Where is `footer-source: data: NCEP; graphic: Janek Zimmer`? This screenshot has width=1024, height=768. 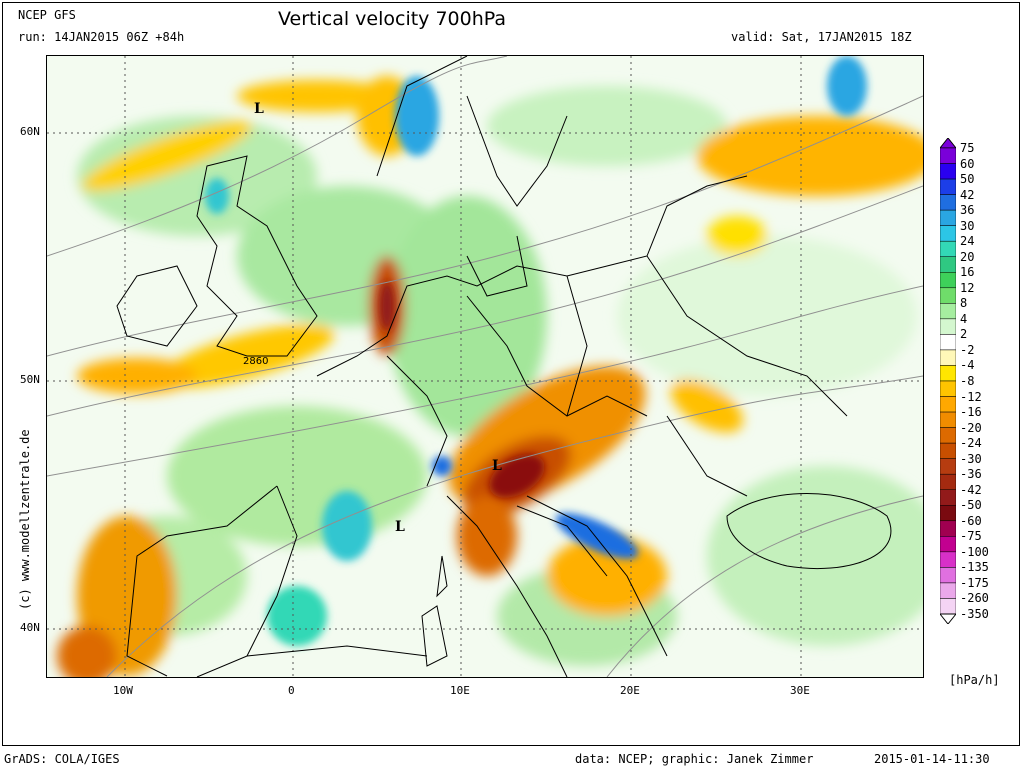 footer-source: data: NCEP; graphic: Janek Zimmer is located at coordinates (694, 759).